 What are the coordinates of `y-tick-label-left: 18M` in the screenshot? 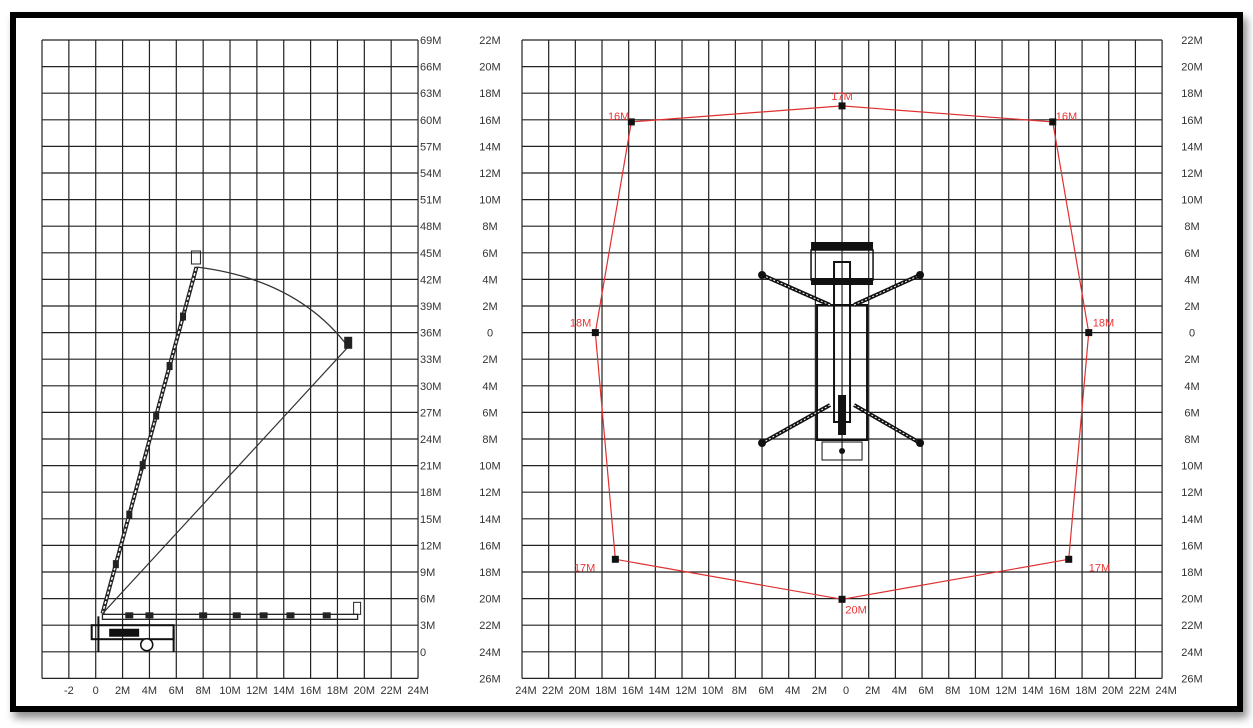 It's located at (489, 94).